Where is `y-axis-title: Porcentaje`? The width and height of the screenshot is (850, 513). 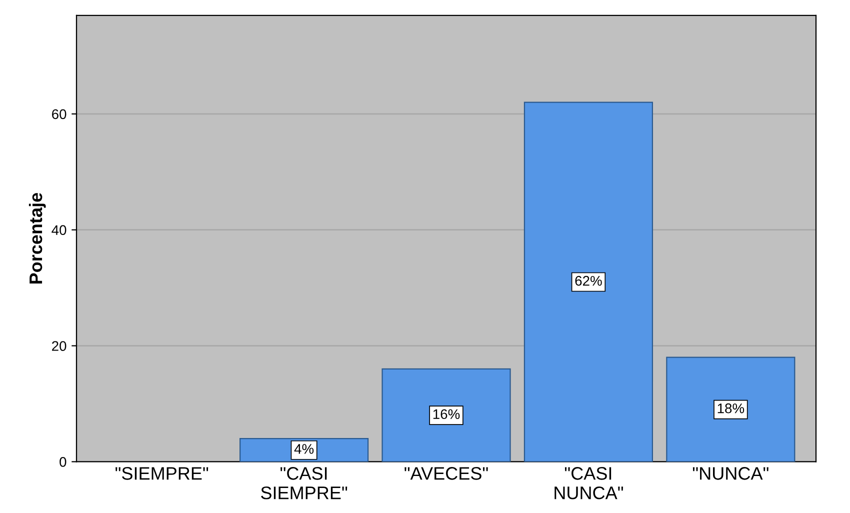 y-axis-title: Porcentaje is located at coordinates (37, 238).